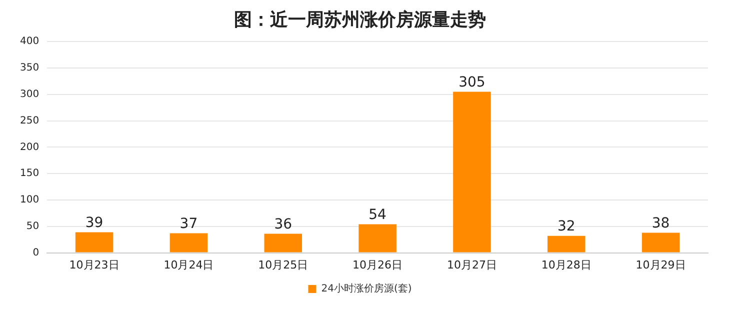  What do you see at coordinates (661, 265) in the screenshot?
I see `x-tick-label: 10月29日` at bounding box center [661, 265].